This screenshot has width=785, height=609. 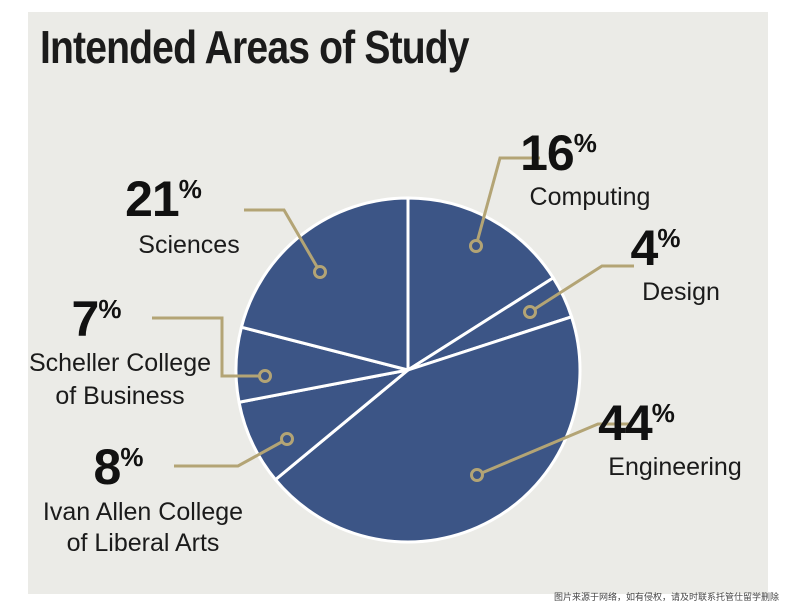 I want to click on pie-slice-computing, so click(x=480, y=284).